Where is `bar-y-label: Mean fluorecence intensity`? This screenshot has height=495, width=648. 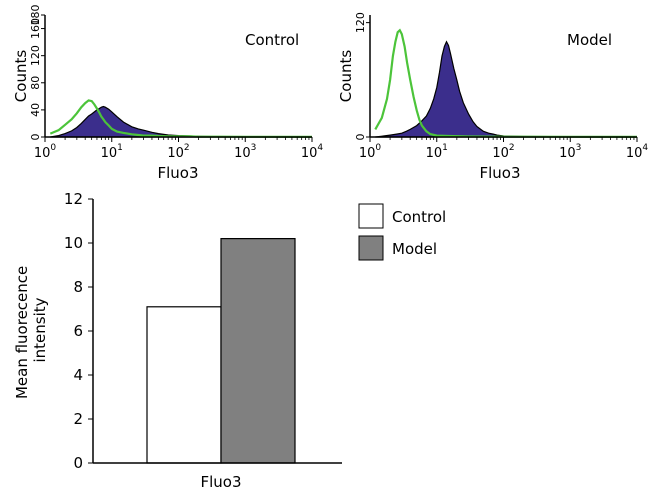 bar-y-label: Mean fluorecence intensity is located at coordinates (31, 330).